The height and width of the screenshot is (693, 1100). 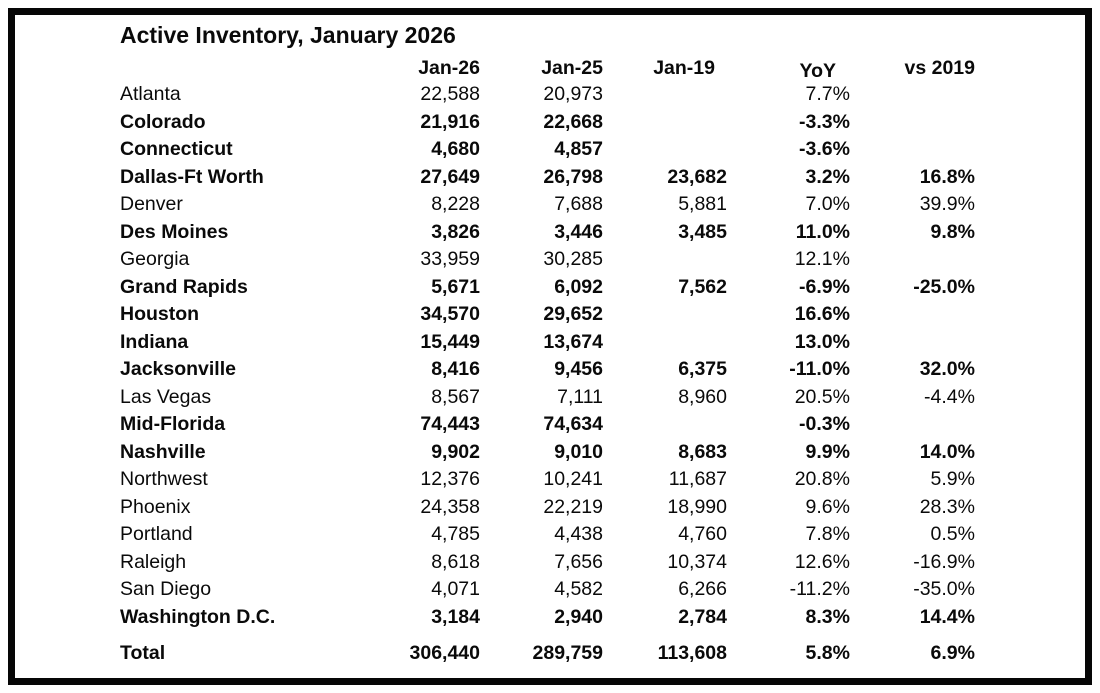 What do you see at coordinates (824, 424) in the screenshot?
I see `cell-yoy: -0.3%` at bounding box center [824, 424].